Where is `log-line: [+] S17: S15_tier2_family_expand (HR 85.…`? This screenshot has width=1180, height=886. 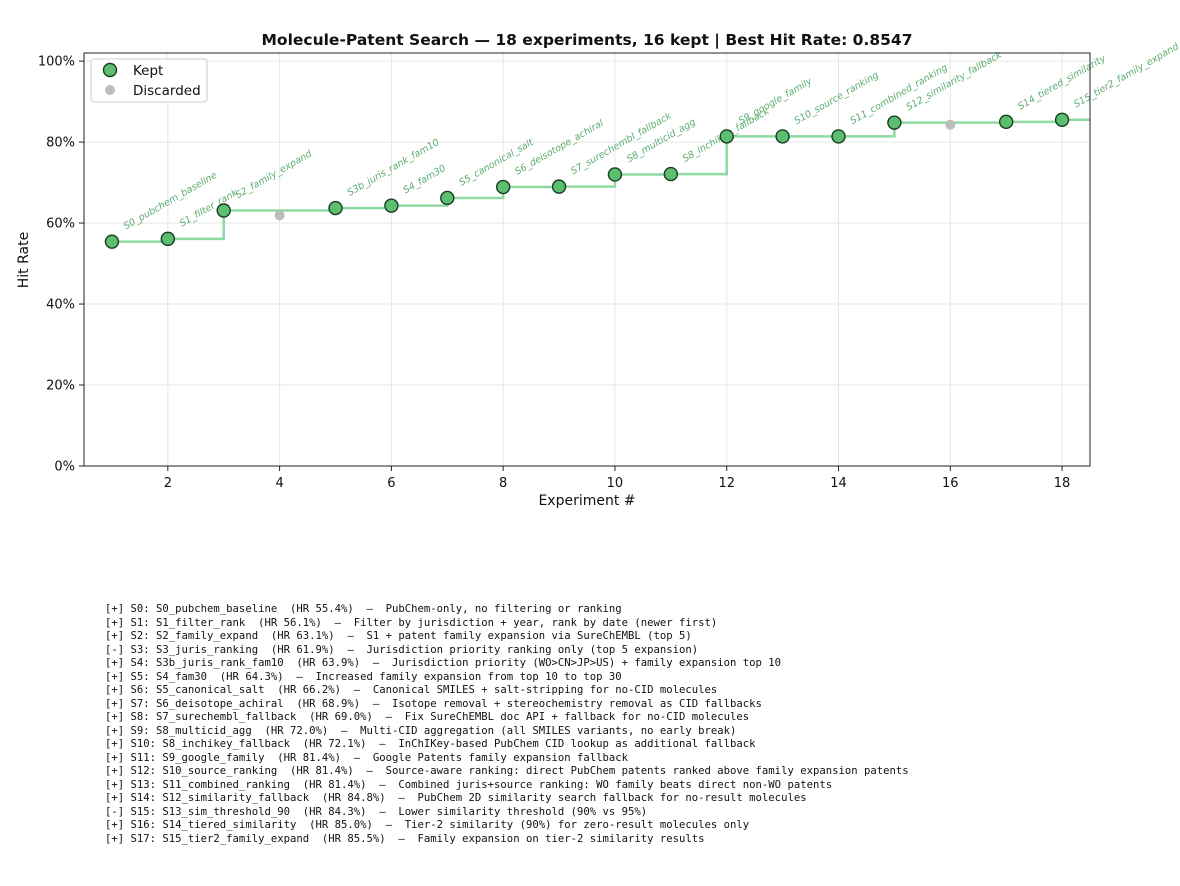
log-line: [+] S17: S15_tier2_family_expand (HR 85.… is located at coordinates (405, 838).